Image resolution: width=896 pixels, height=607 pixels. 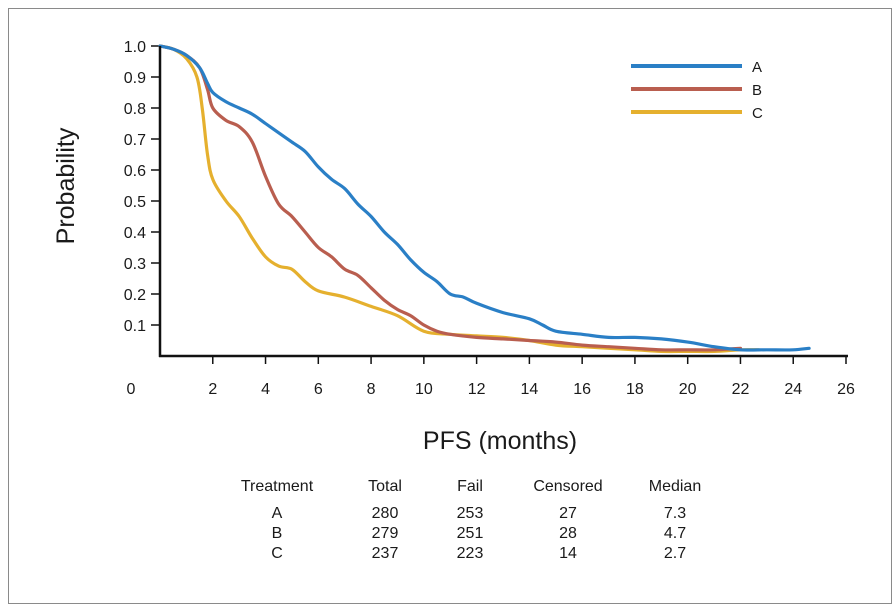 What do you see at coordinates (568, 553) in the screenshot?
I see `summary-cell-censored: 14` at bounding box center [568, 553].